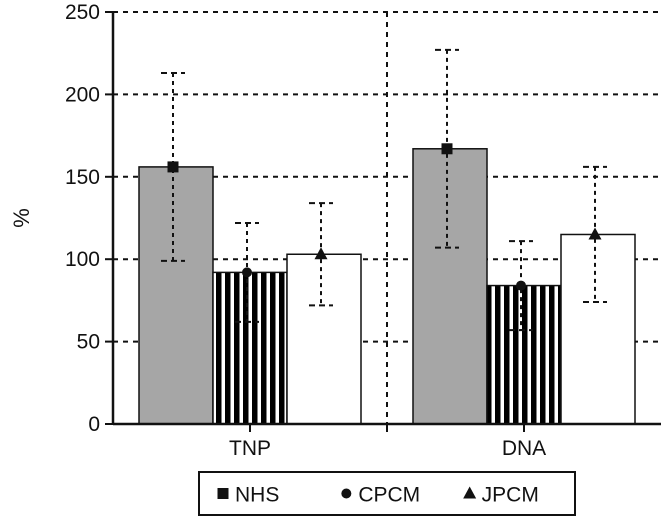  I want to click on y-tick-label-150: 150, so click(82, 177).